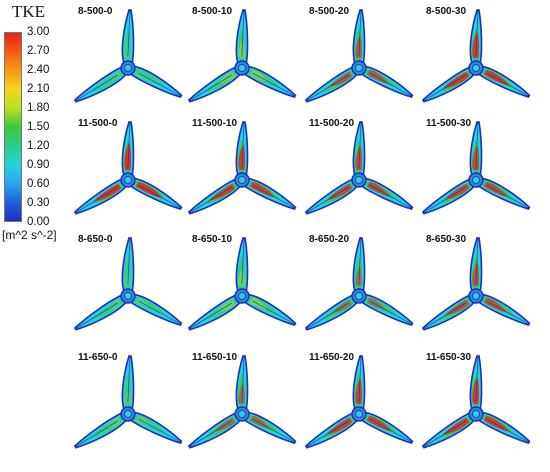 Image resolution: width=550 pixels, height=472 pixels. I want to click on rotor-panel: 11-500-30, so click(480, 172).